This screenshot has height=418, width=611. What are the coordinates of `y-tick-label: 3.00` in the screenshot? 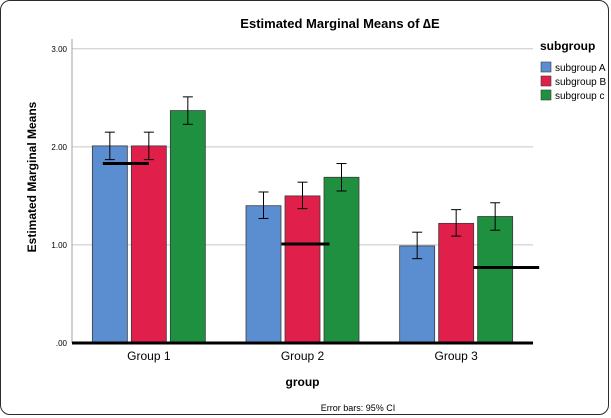 It's located at (59, 49).